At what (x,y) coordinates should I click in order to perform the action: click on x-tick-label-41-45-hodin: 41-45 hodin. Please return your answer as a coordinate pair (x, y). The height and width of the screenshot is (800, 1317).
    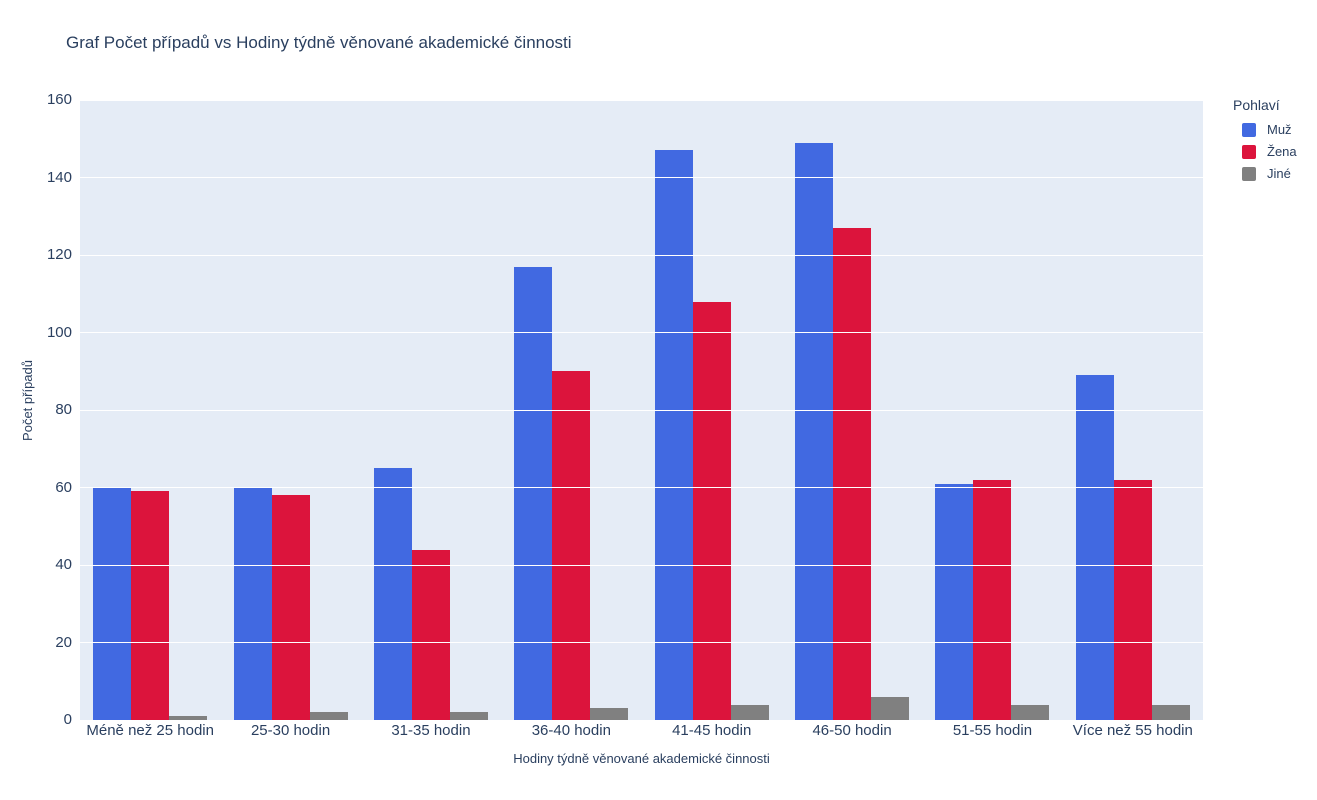
    Looking at the image, I should click on (712, 730).